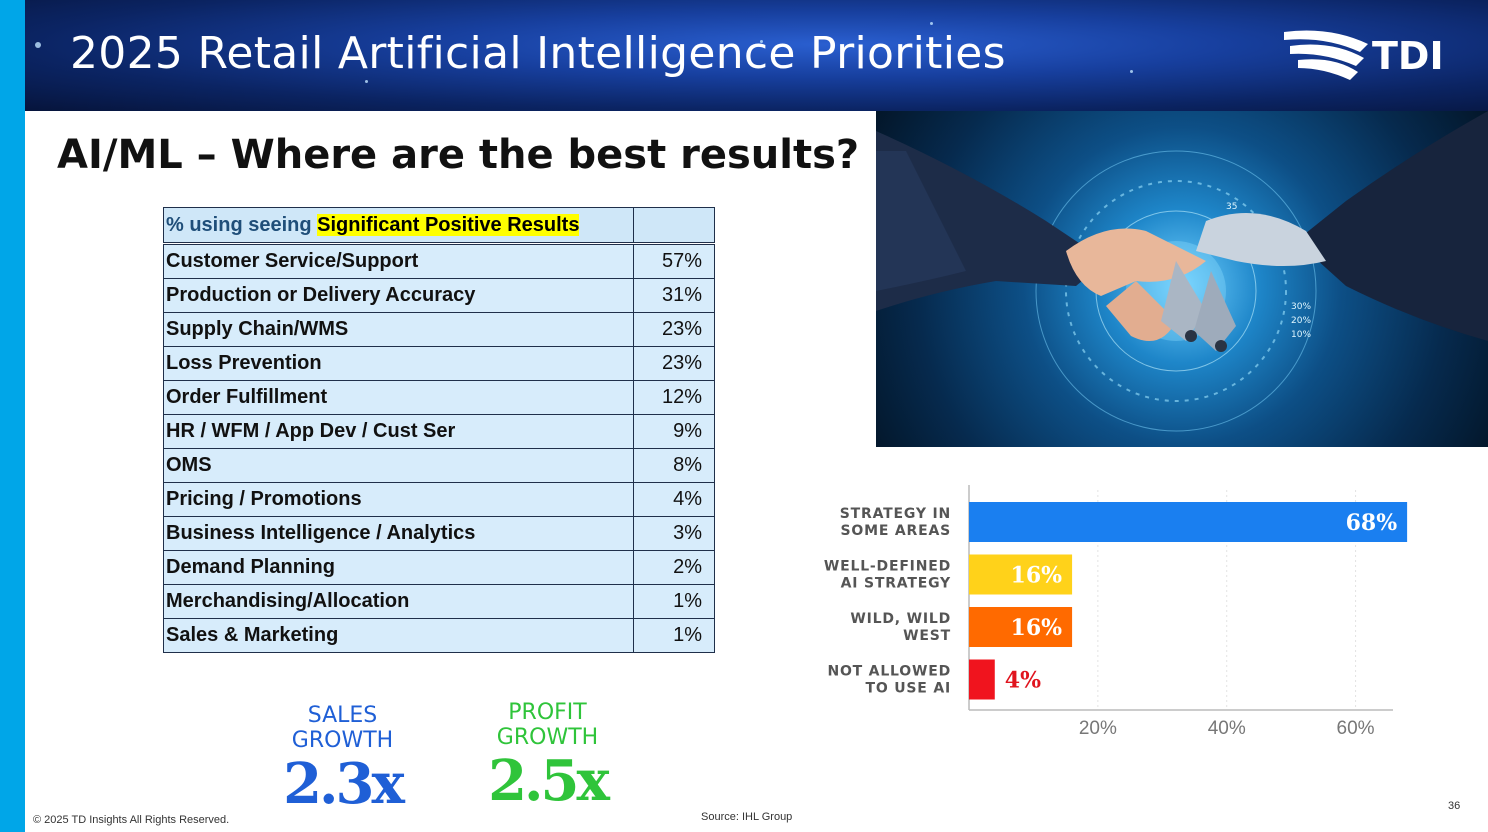 This screenshot has width=1488, height=832. What do you see at coordinates (398, 499) in the screenshot?
I see `row-label: Pricing / Promotions` at bounding box center [398, 499].